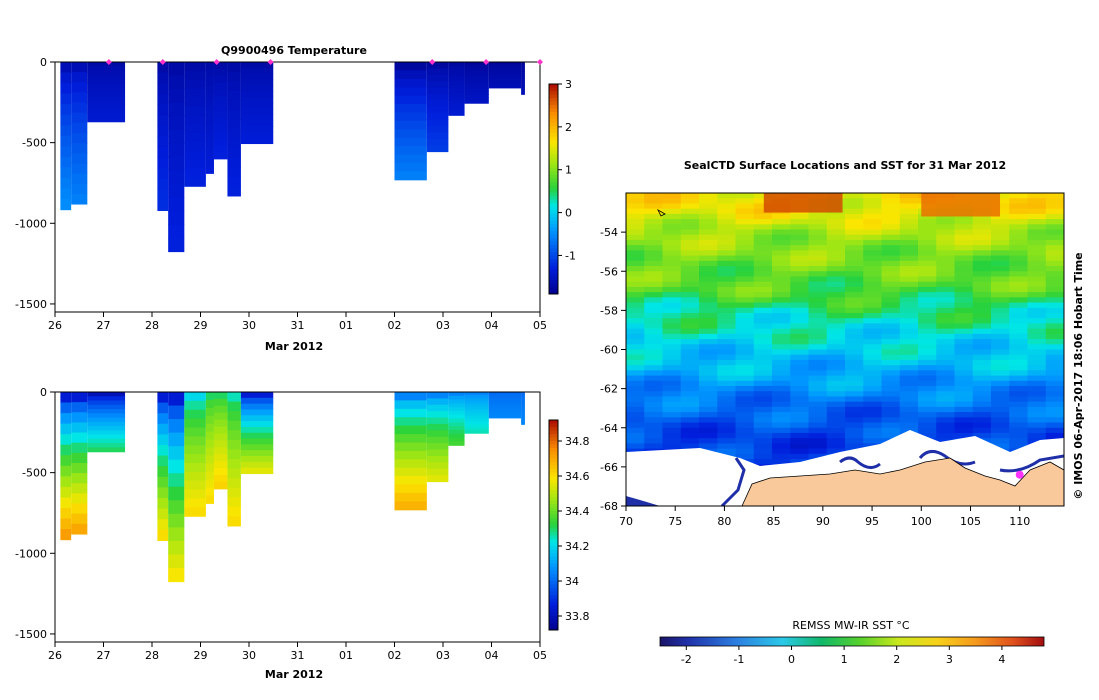  What do you see at coordinates (570, 255) in the screenshot?
I see `colorbar-tick-label: -1` at bounding box center [570, 255].